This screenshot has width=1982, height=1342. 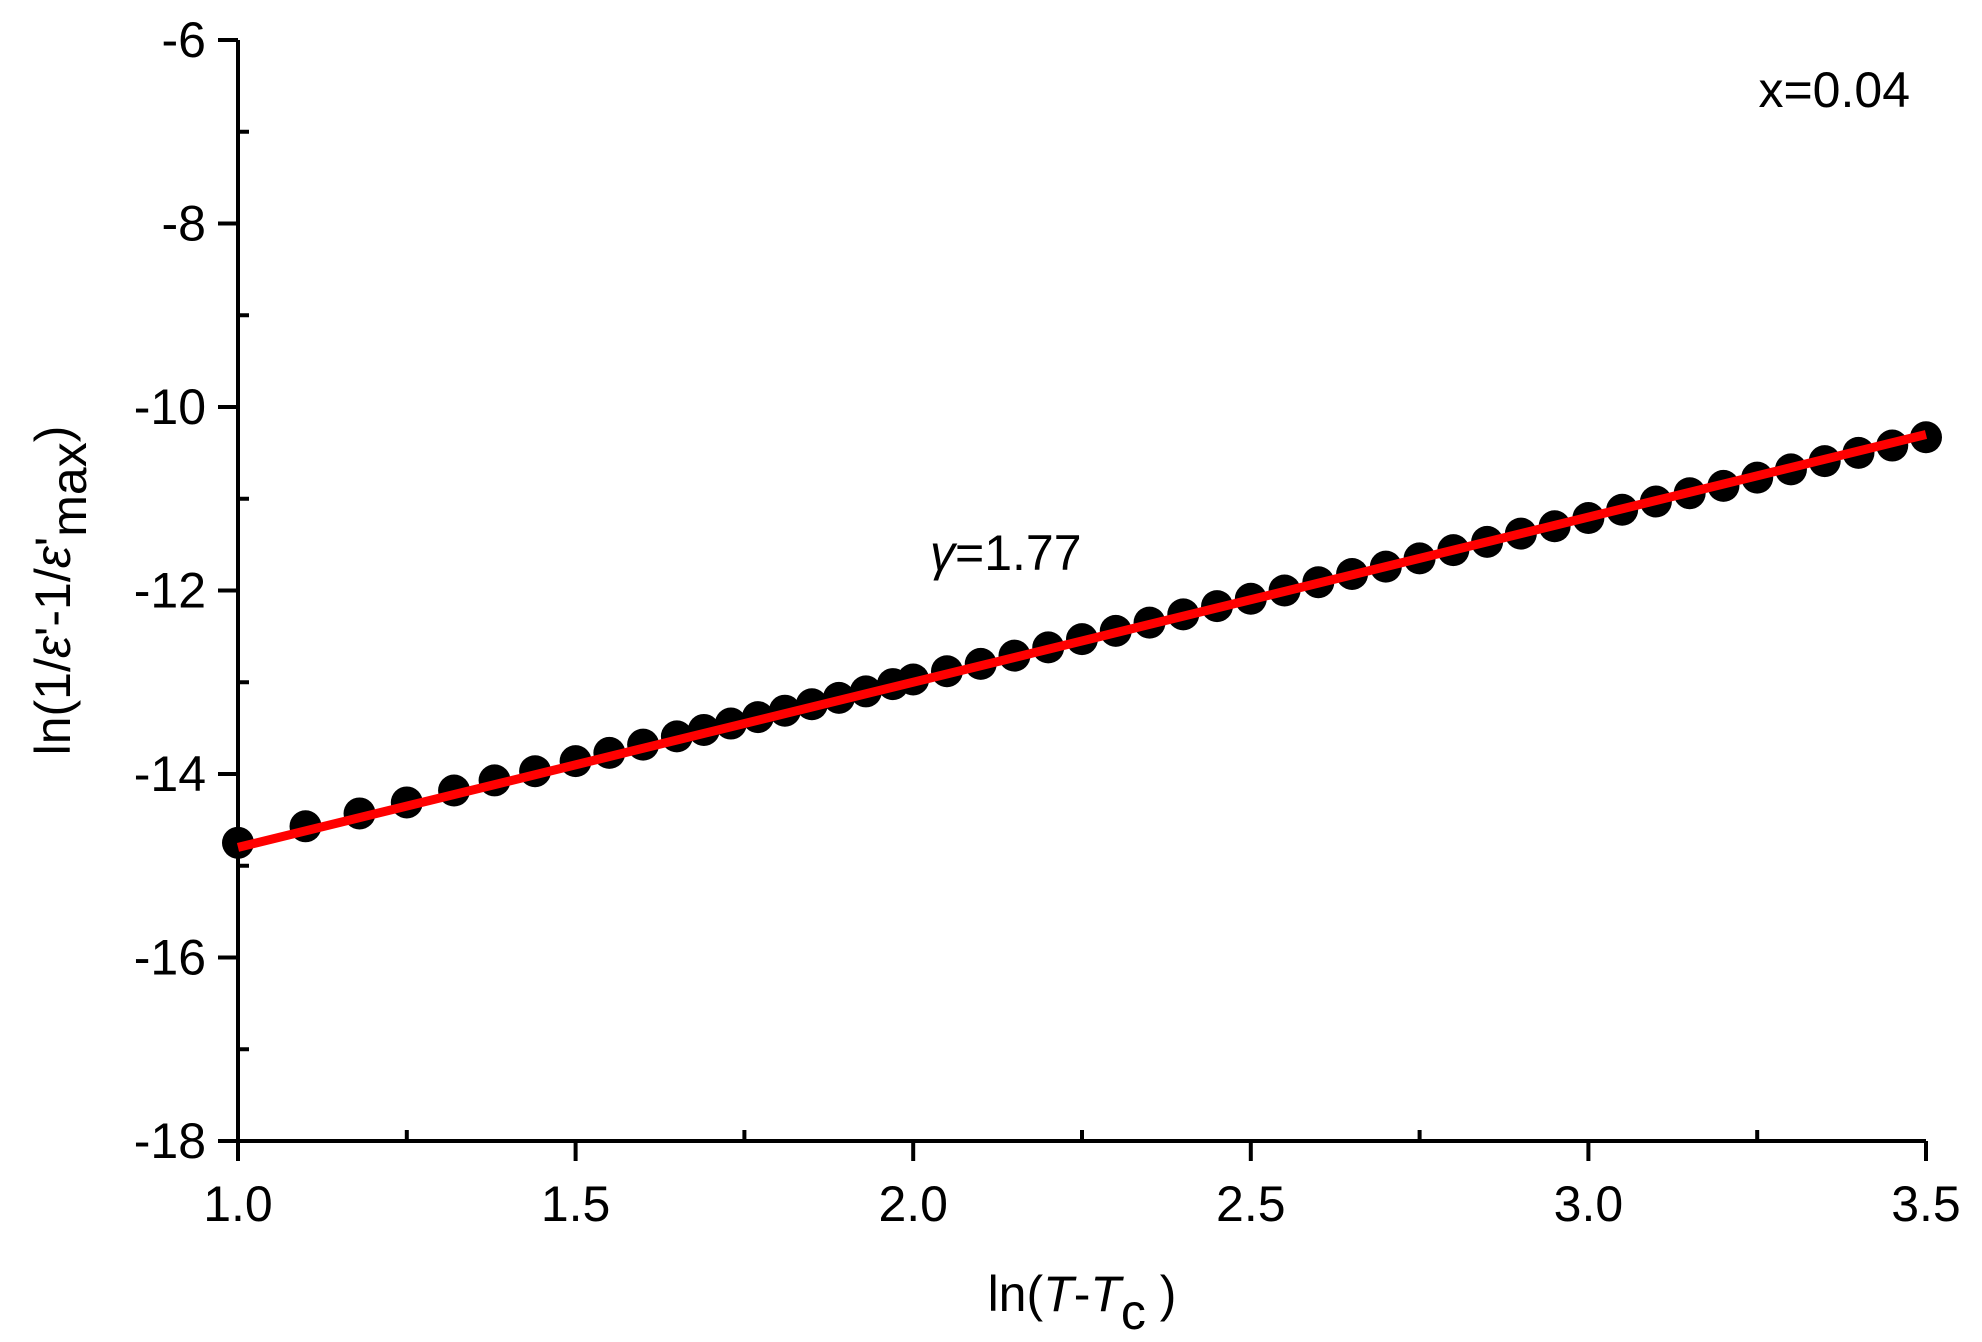 I want to click on y-tick-label: -14, so click(x=170, y=774).